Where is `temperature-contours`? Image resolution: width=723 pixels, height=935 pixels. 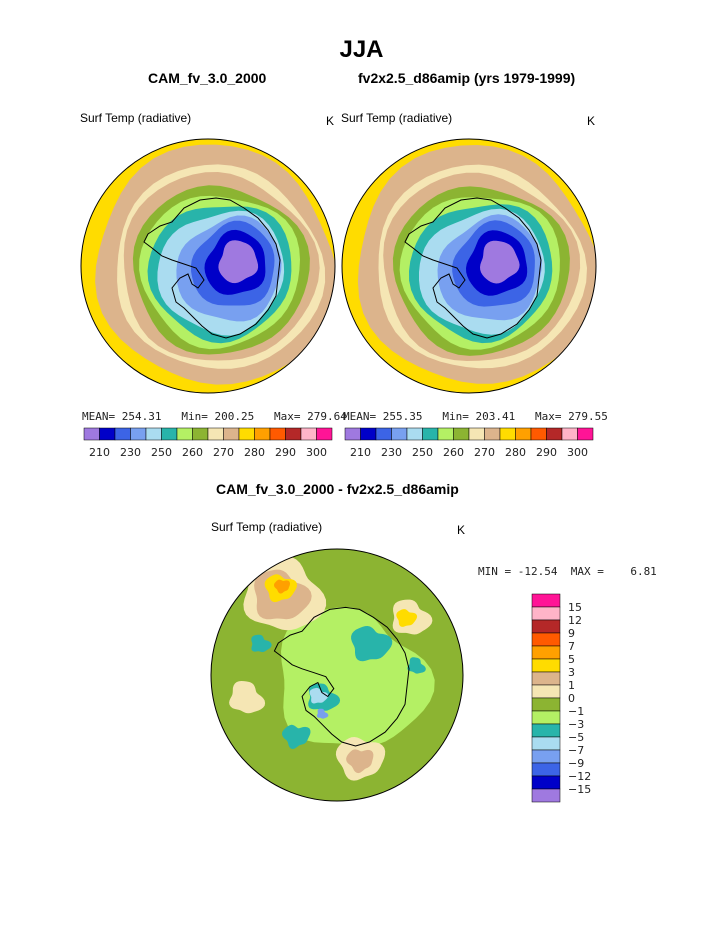
temperature-contours is located at coordinates (469, 266).